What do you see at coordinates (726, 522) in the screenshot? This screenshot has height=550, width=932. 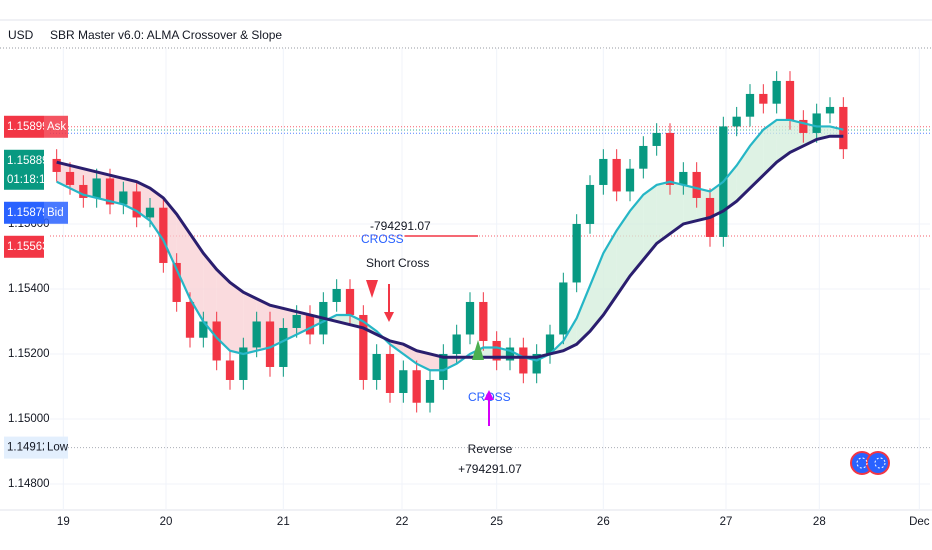 I see `x-tick-label: 27` at bounding box center [726, 522].